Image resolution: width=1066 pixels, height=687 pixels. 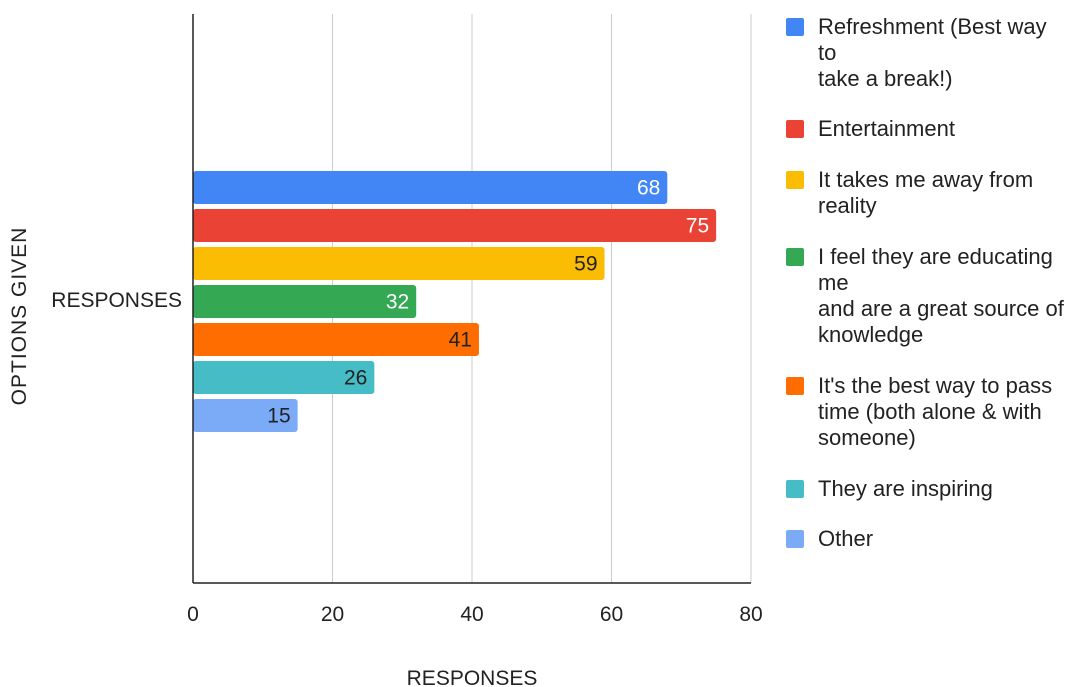 What do you see at coordinates (193, 614) in the screenshot?
I see `x-tick-label: 0` at bounding box center [193, 614].